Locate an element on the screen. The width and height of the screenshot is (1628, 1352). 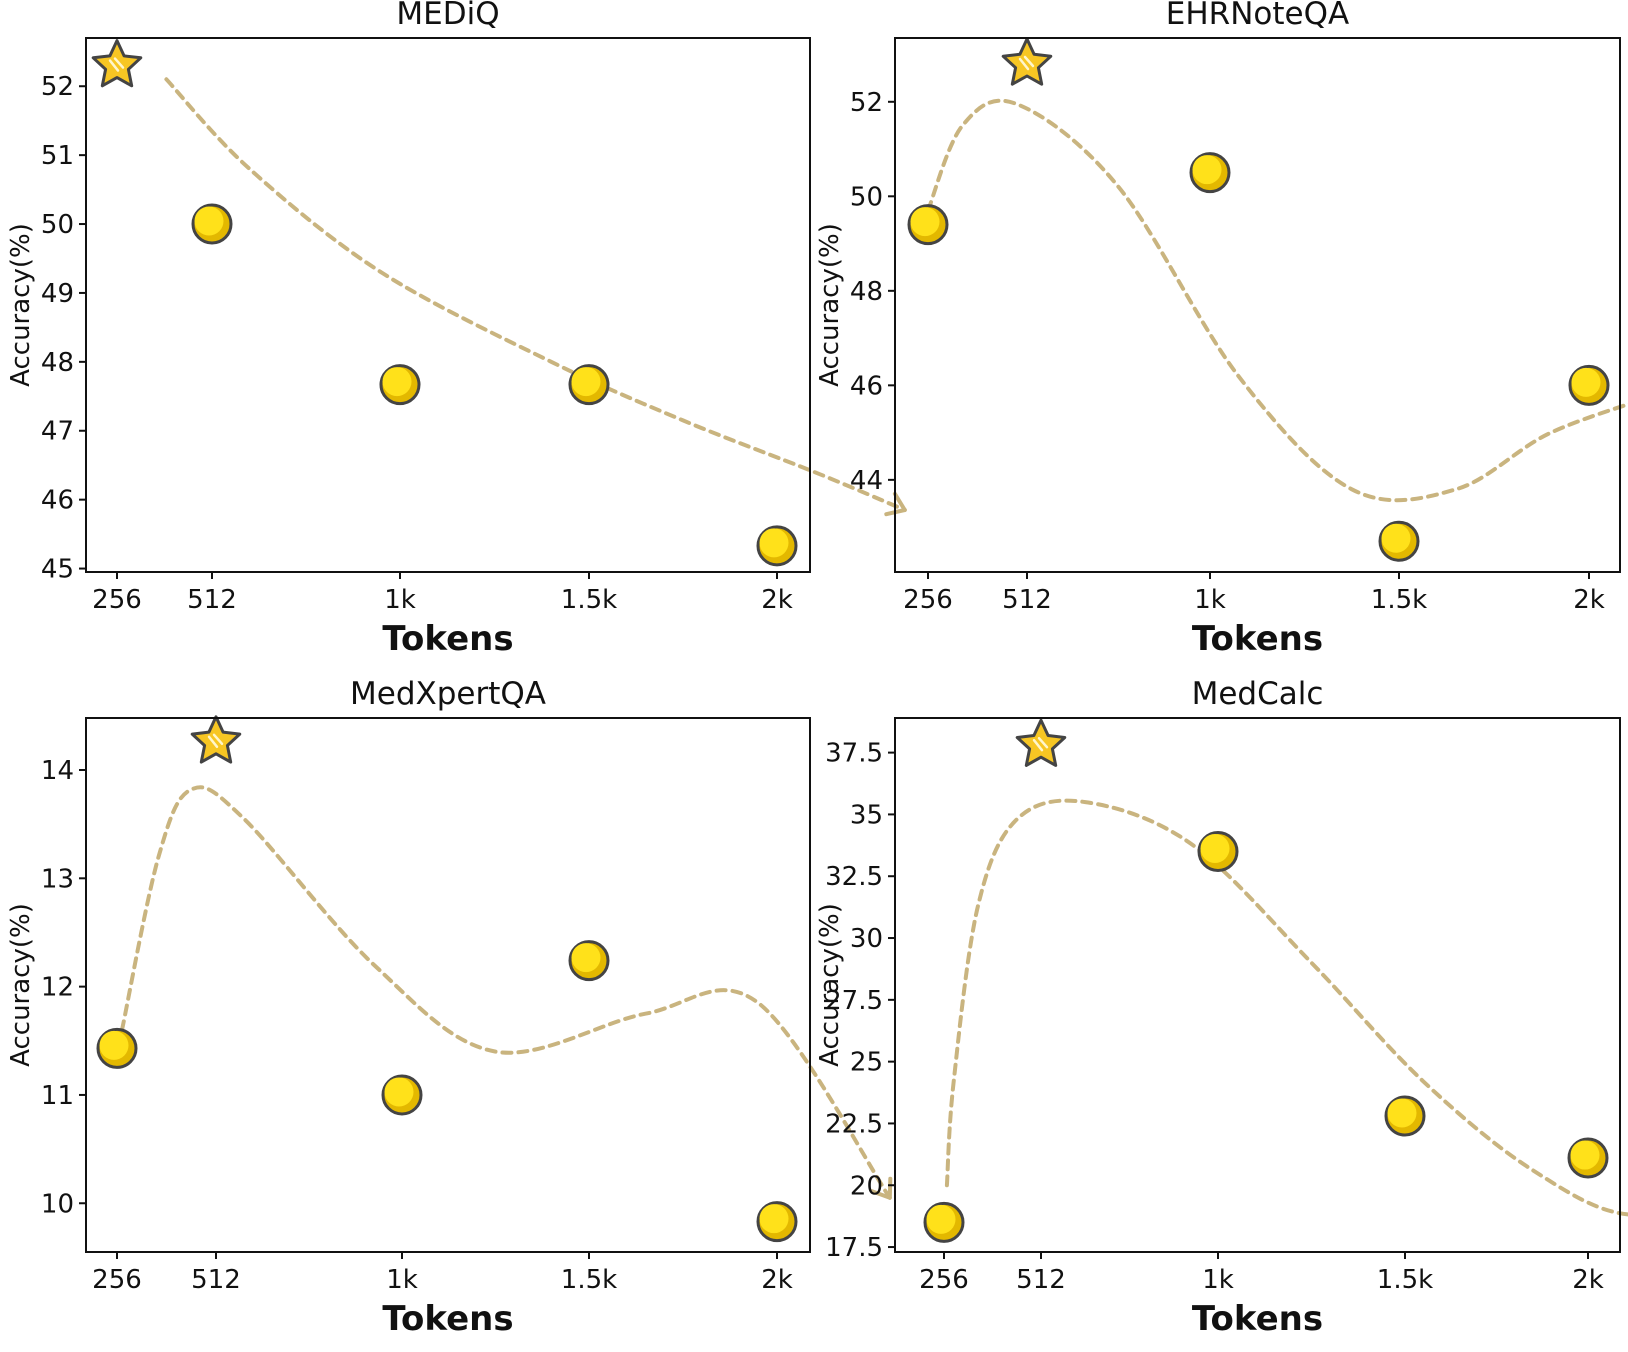
y-tick-label: 11 is located at coordinates (57, 1096).